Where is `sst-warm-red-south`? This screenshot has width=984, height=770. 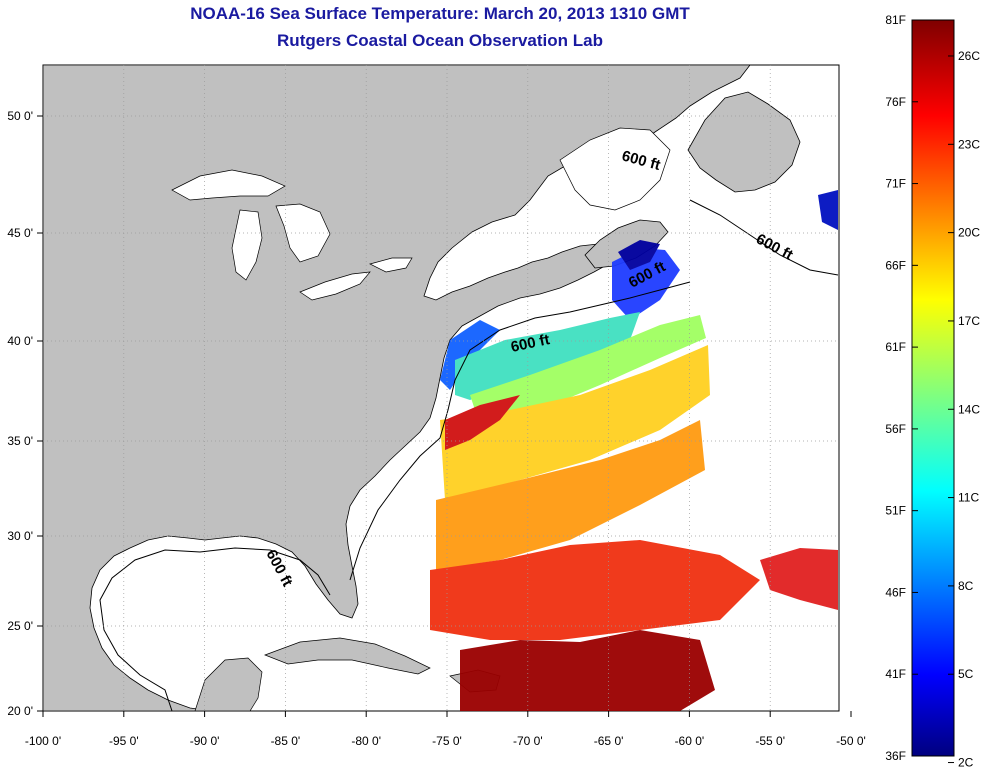 sst-warm-red-south is located at coordinates (595, 590).